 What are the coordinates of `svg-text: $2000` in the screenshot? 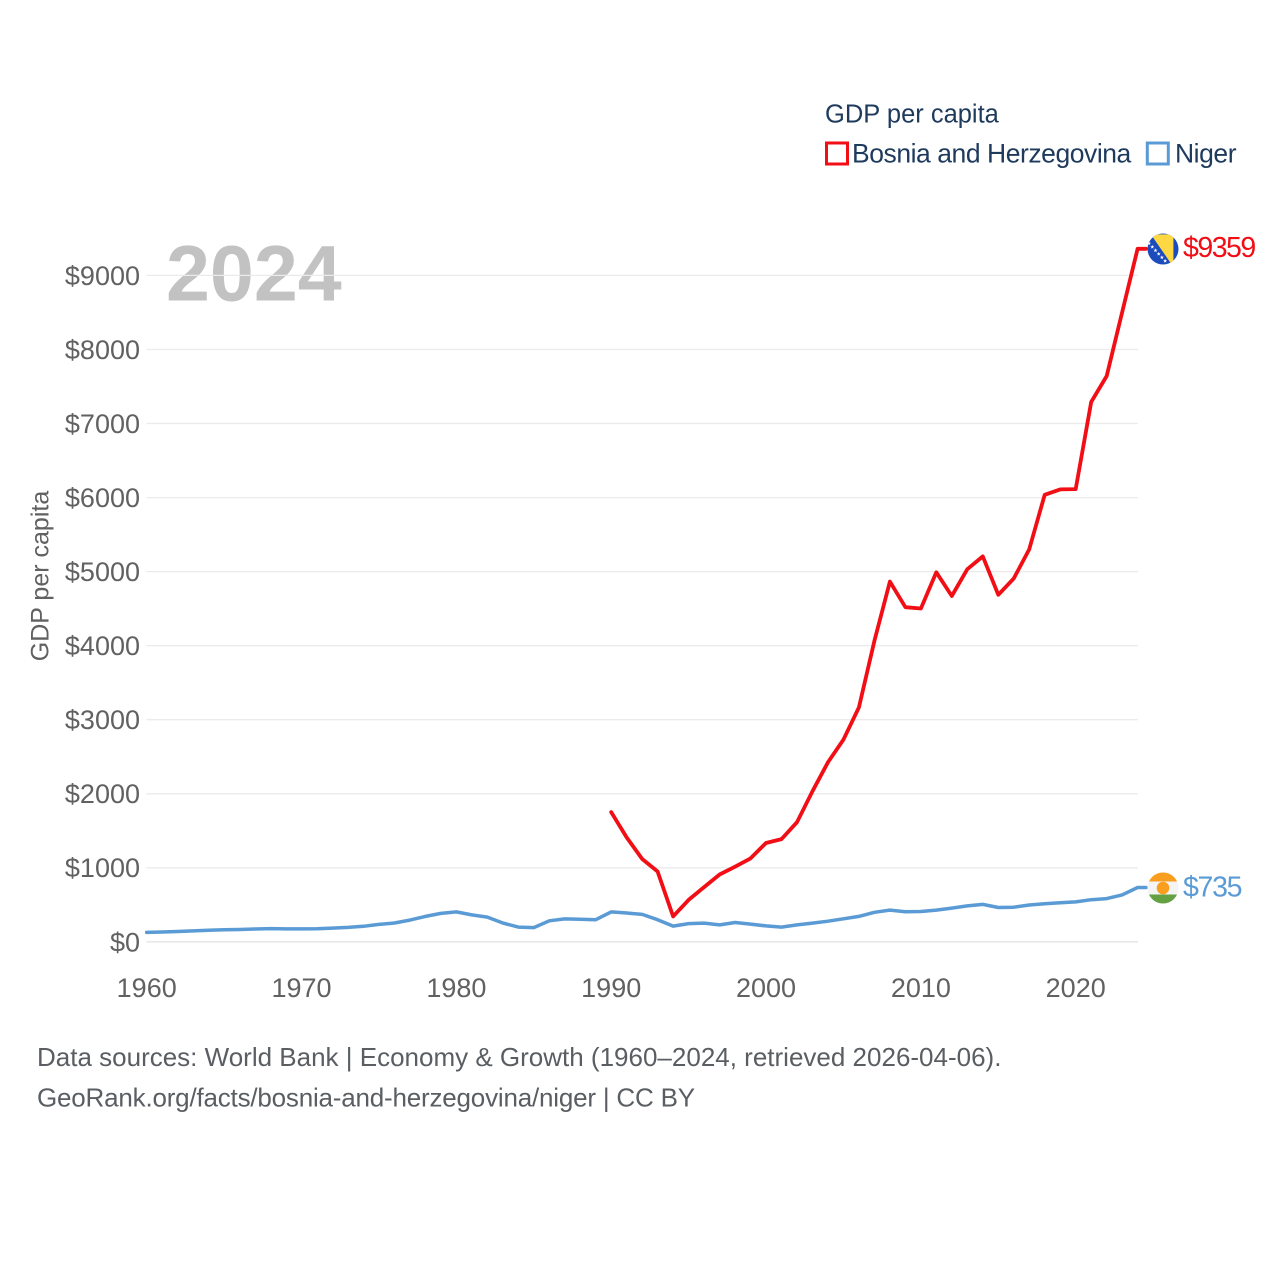 It's located at (102, 794).